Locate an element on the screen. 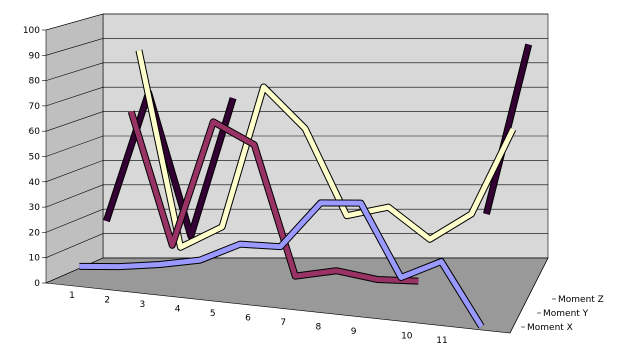 The height and width of the screenshot is (346, 623). y-tick-label: 60 is located at coordinates (35, 132).